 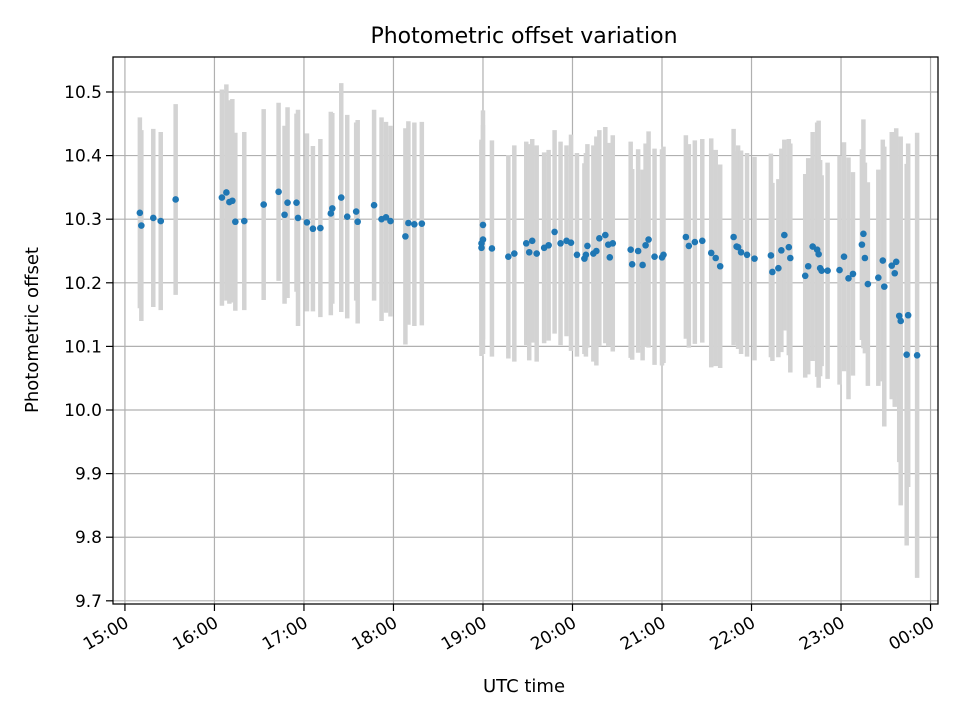 I want to click on x-axis-label: UTC time, so click(x=524, y=686).